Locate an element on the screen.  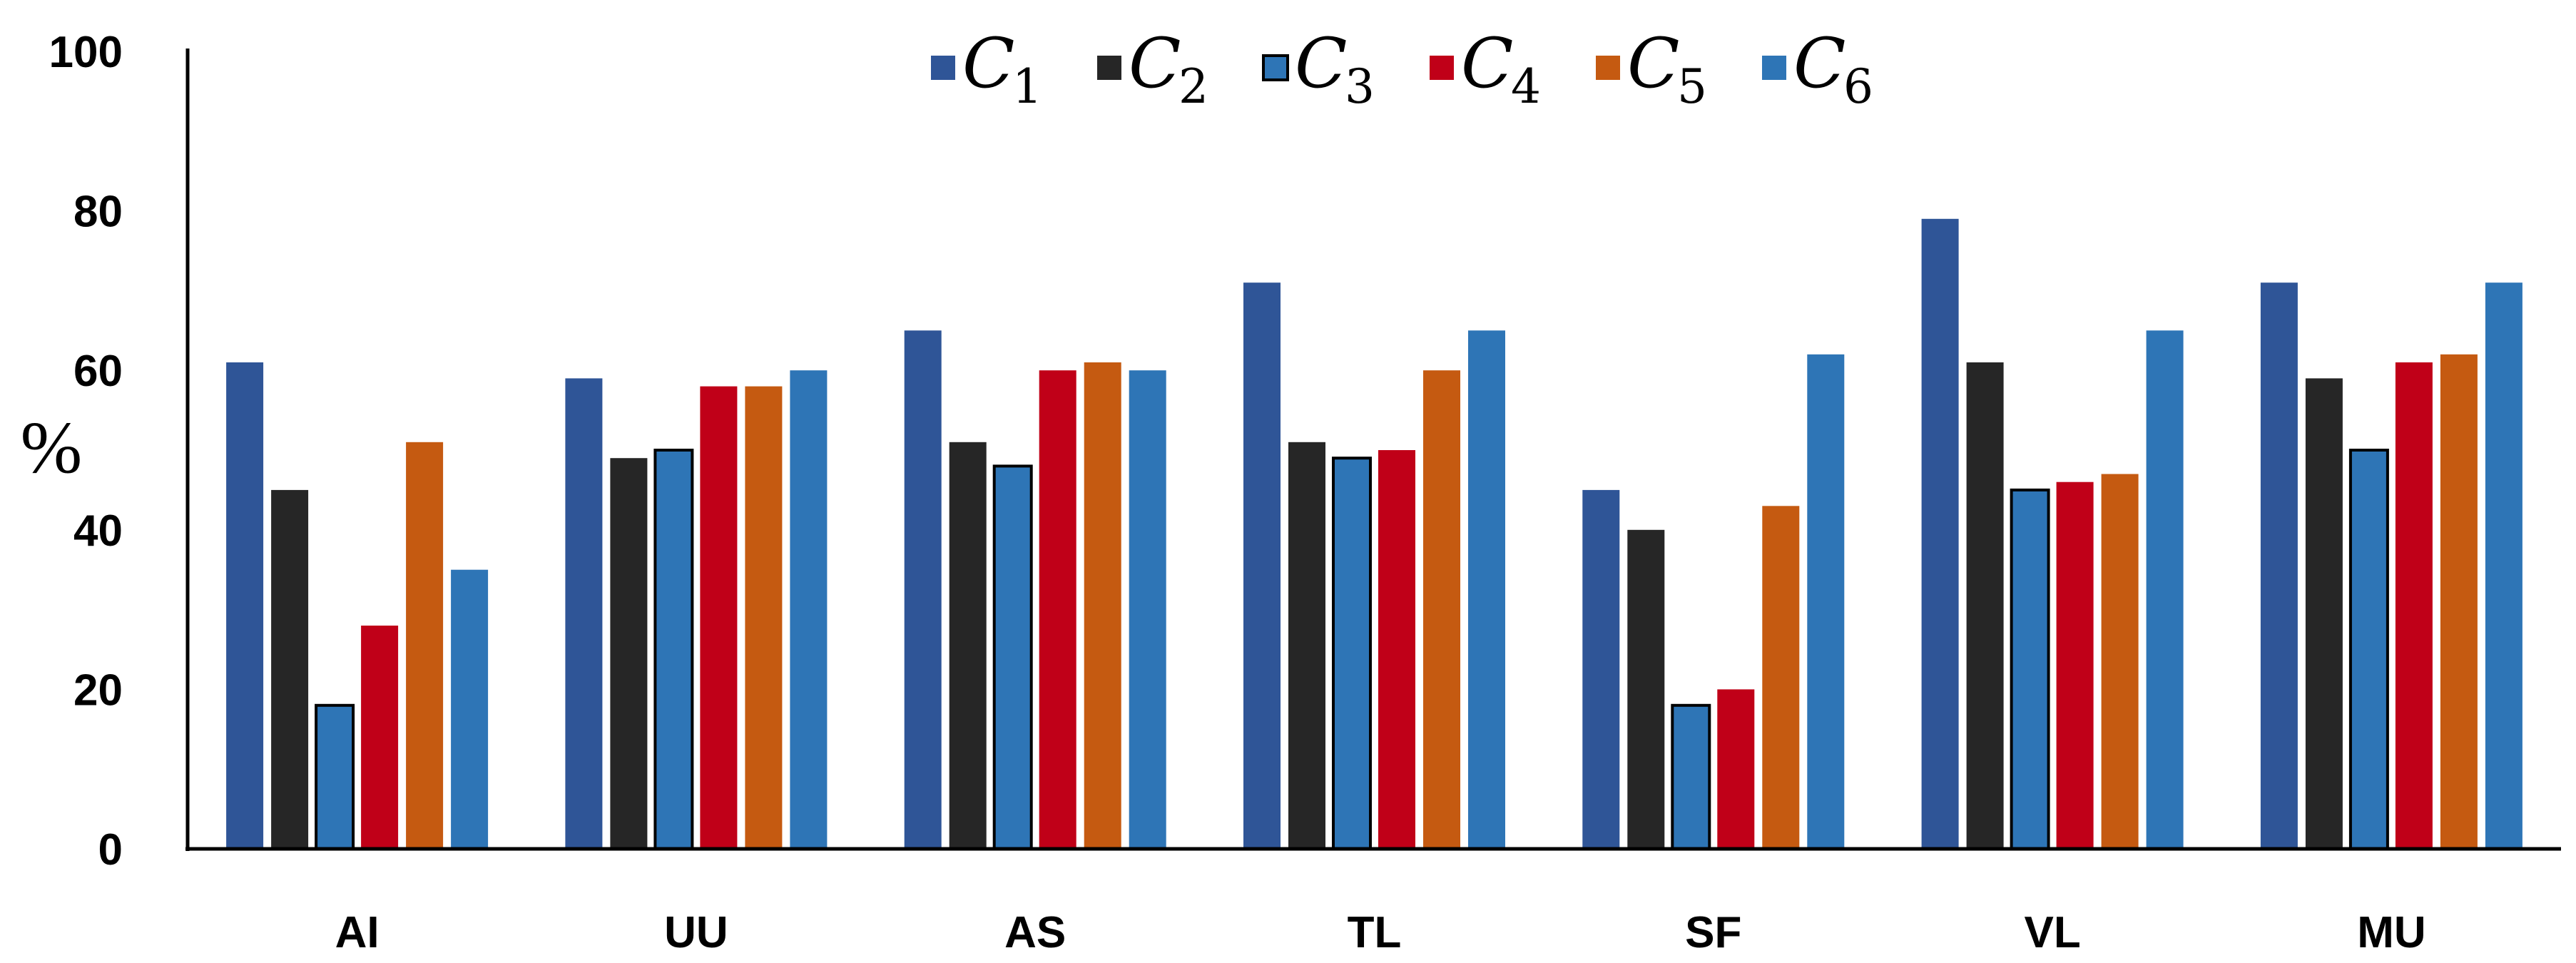
legend-swatch-c1 is located at coordinates (943, 68).